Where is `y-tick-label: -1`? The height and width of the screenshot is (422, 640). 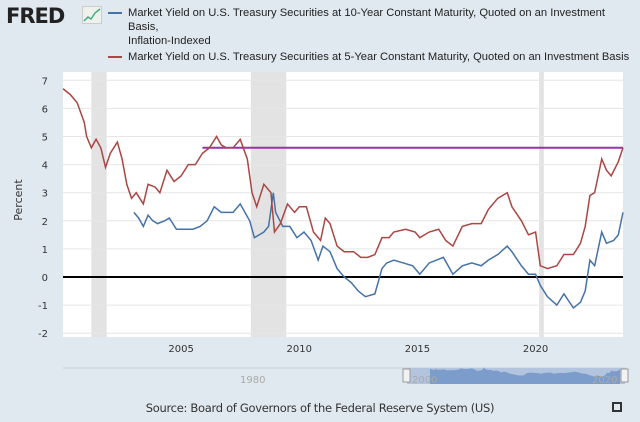 y-tick-label: -1 is located at coordinates (43, 306).